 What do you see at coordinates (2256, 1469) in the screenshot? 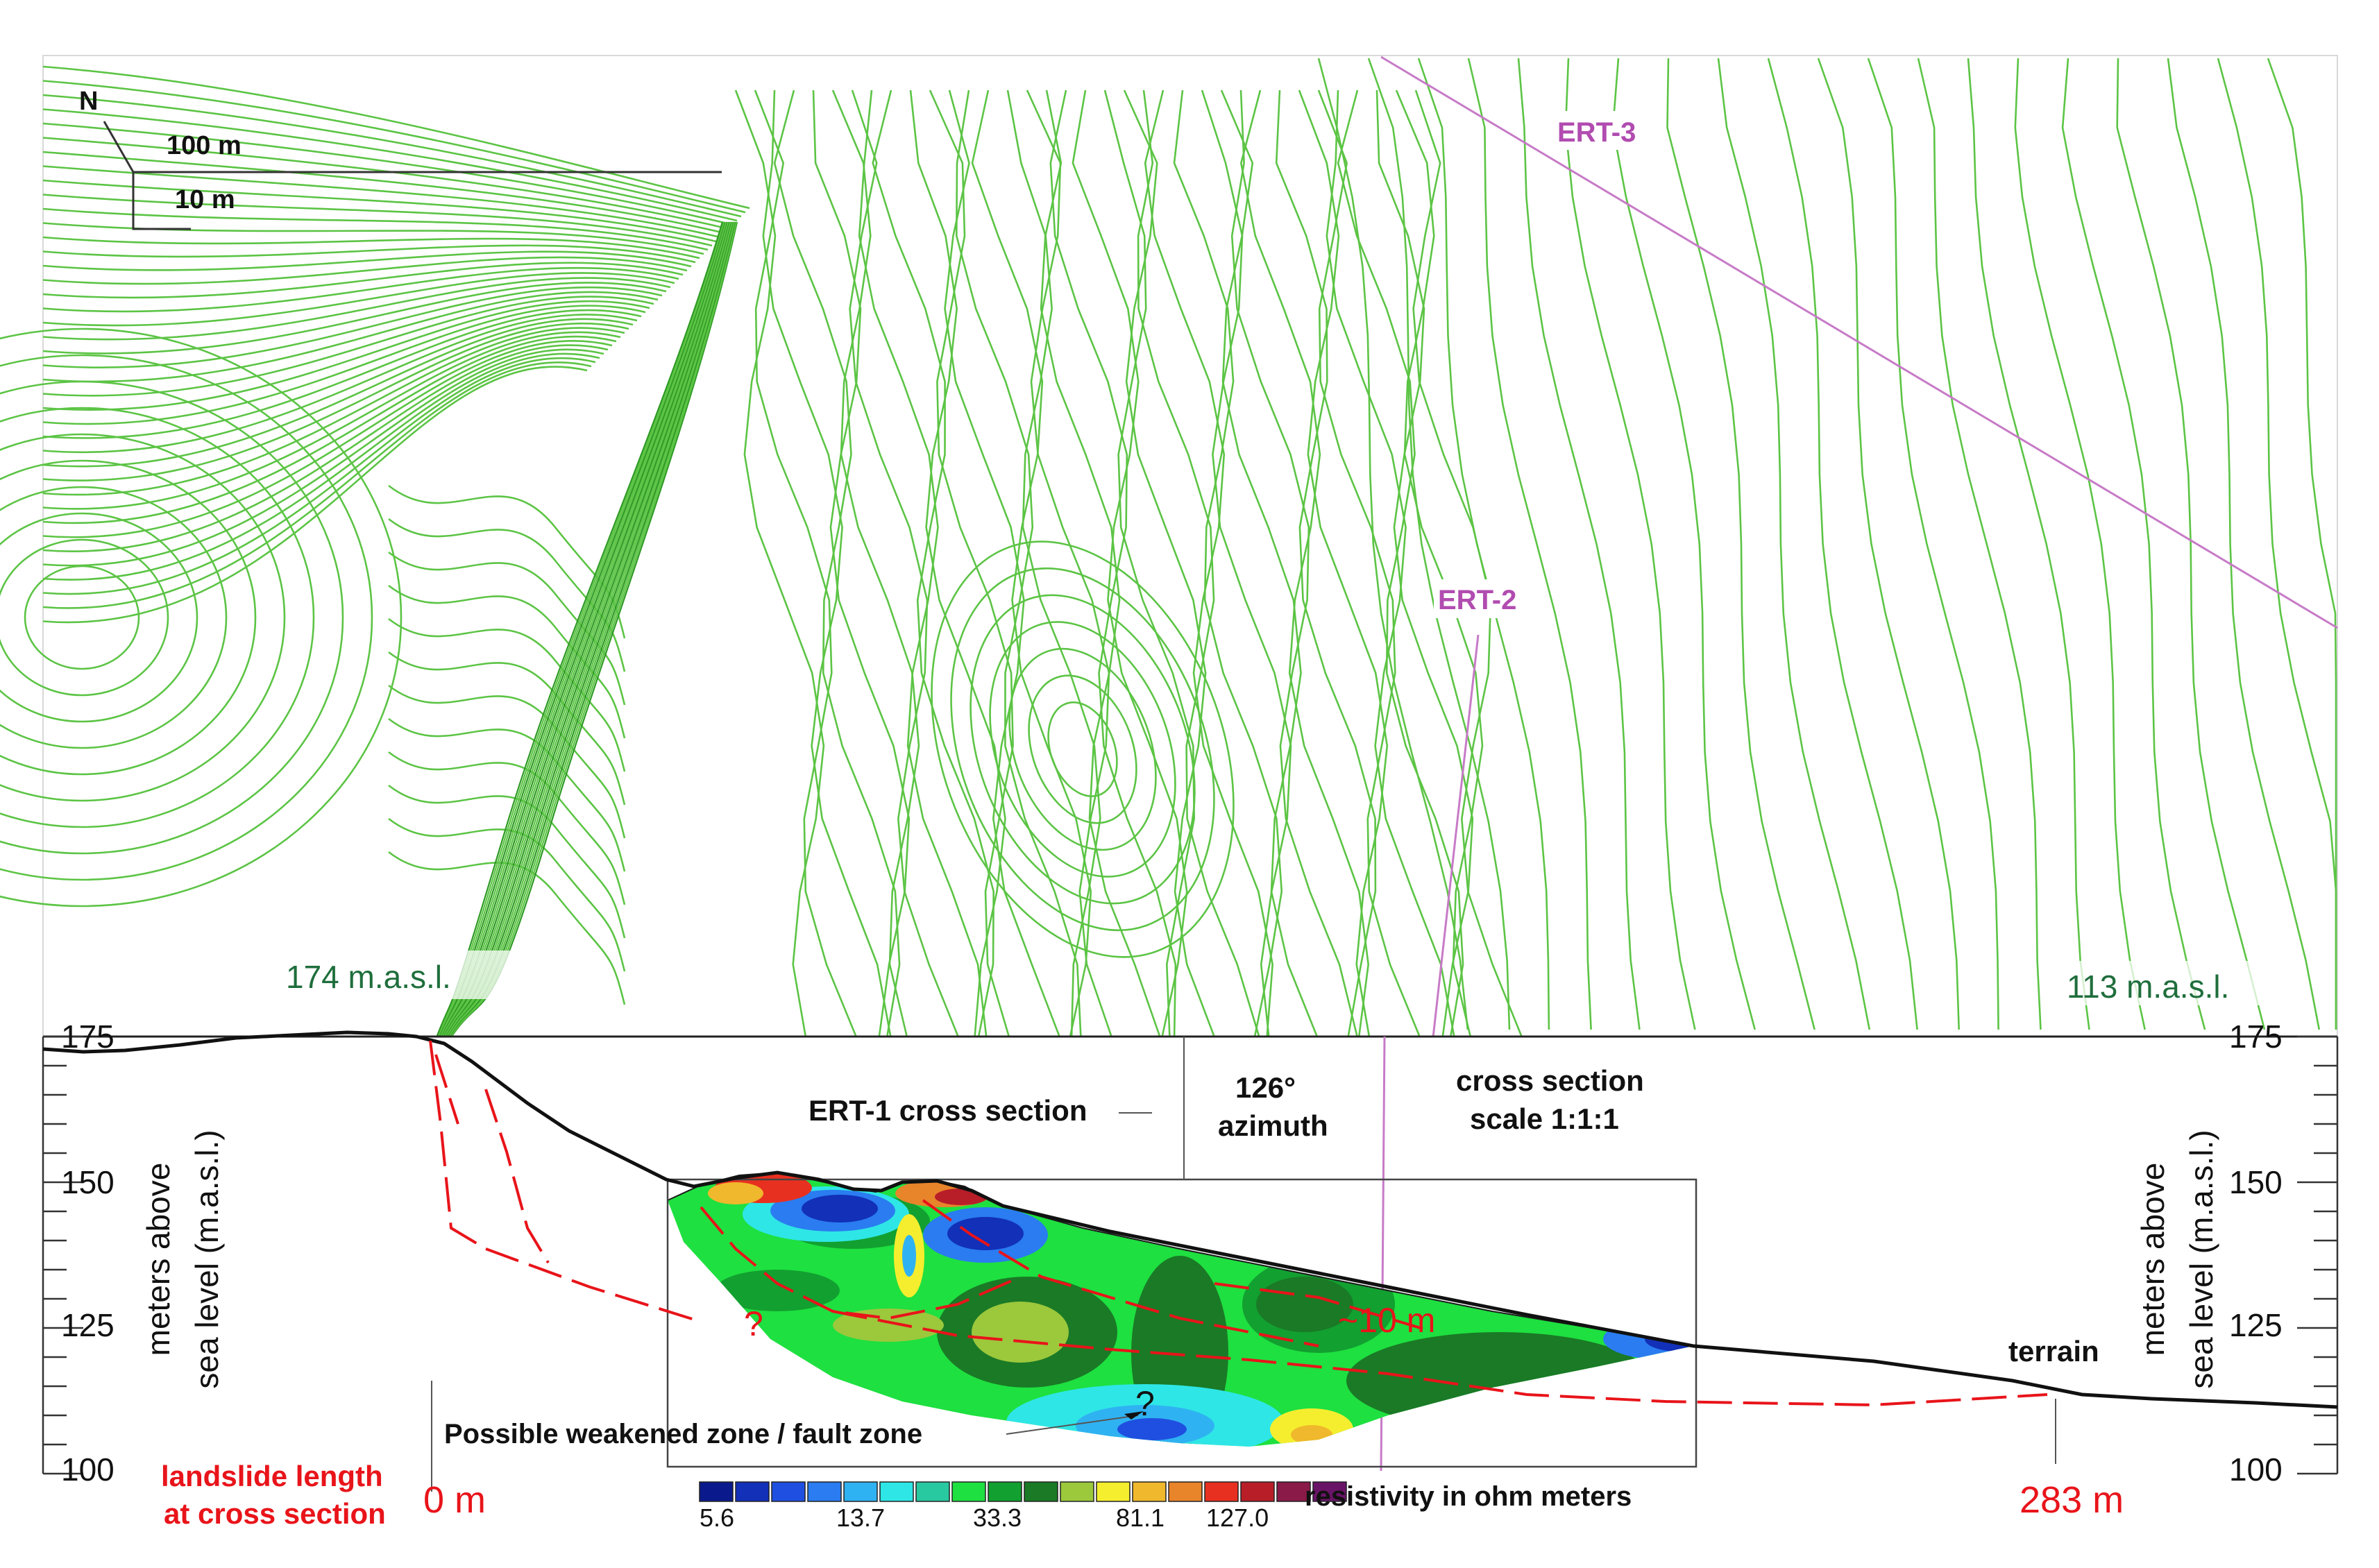
I see `axis-right-tick-100: 100` at bounding box center [2256, 1469].